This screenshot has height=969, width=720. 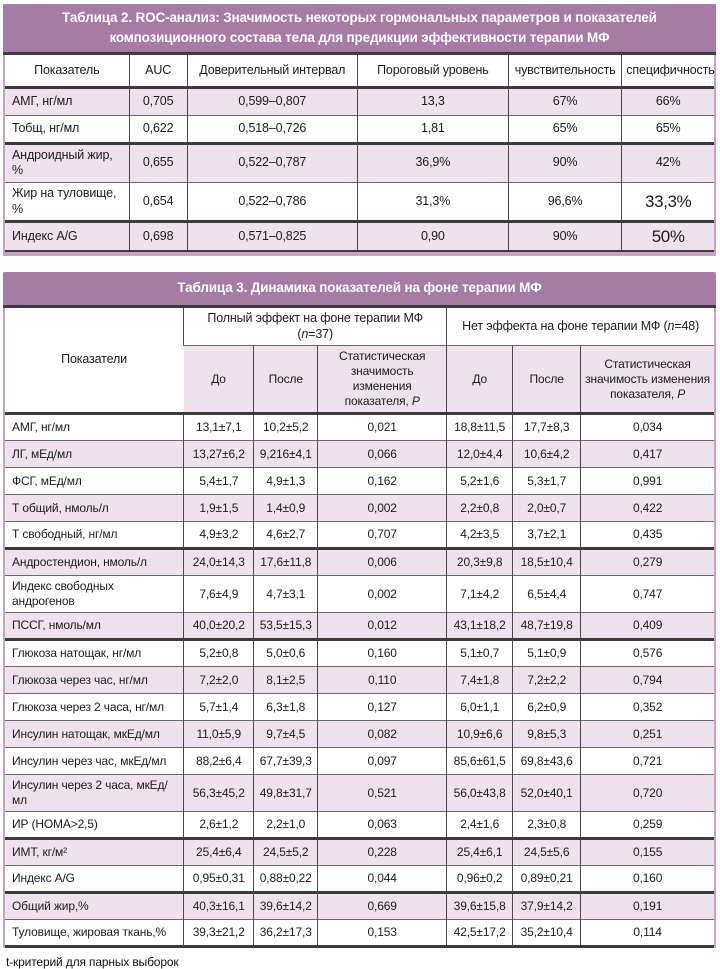 I want to click on cell-value: 39,6±14,2, so click(x=285, y=905).